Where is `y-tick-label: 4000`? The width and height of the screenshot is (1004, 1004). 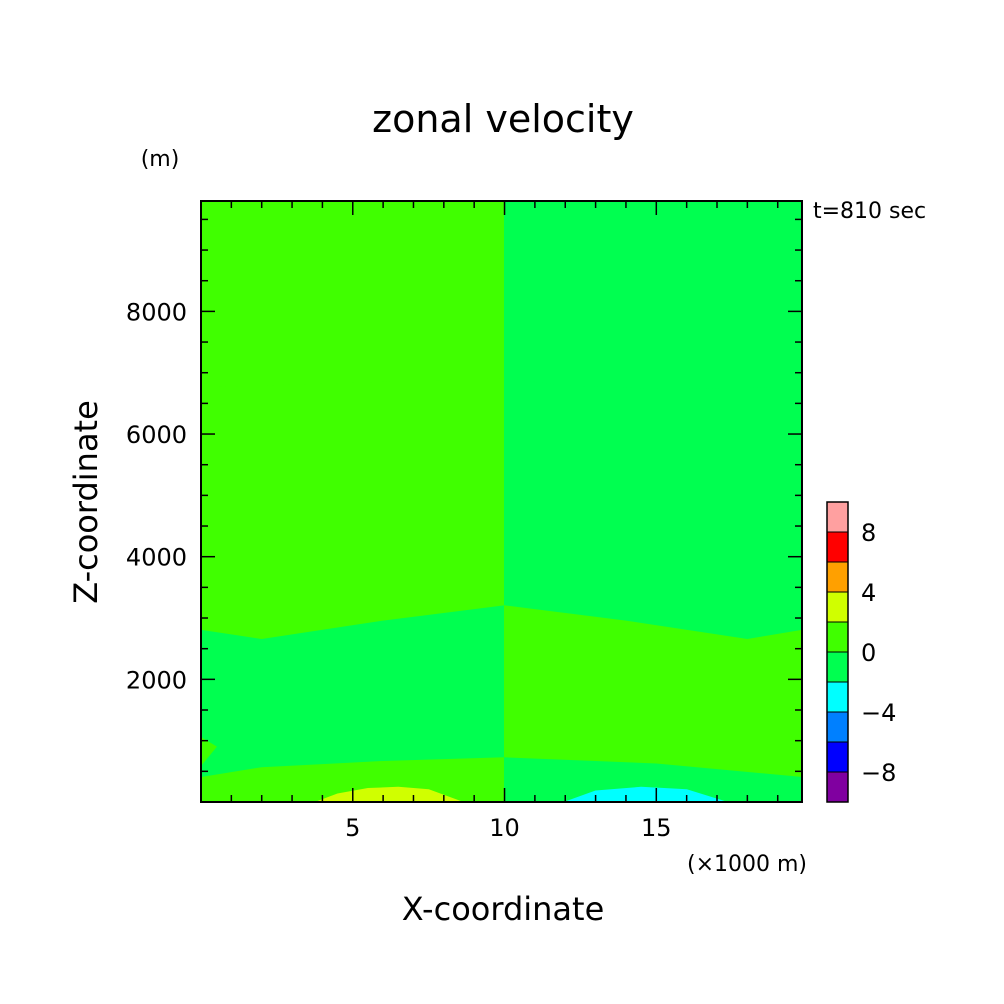 y-tick-label: 4000 is located at coordinates (156, 558).